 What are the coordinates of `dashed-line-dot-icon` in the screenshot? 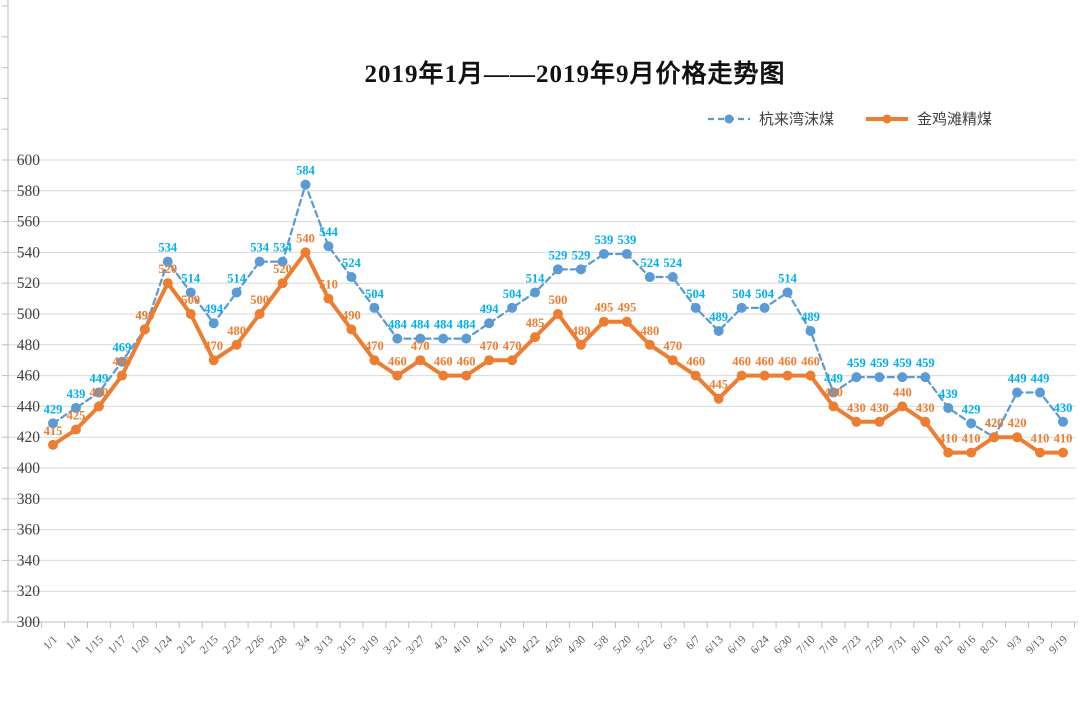 It's located at (728, 118).